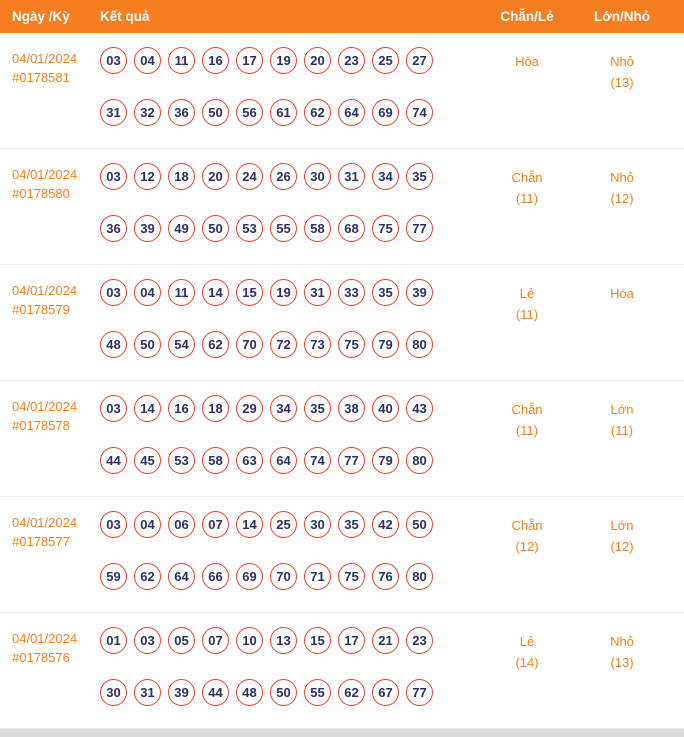  I want to click on even-odd-count: (12), so click(527, 547).